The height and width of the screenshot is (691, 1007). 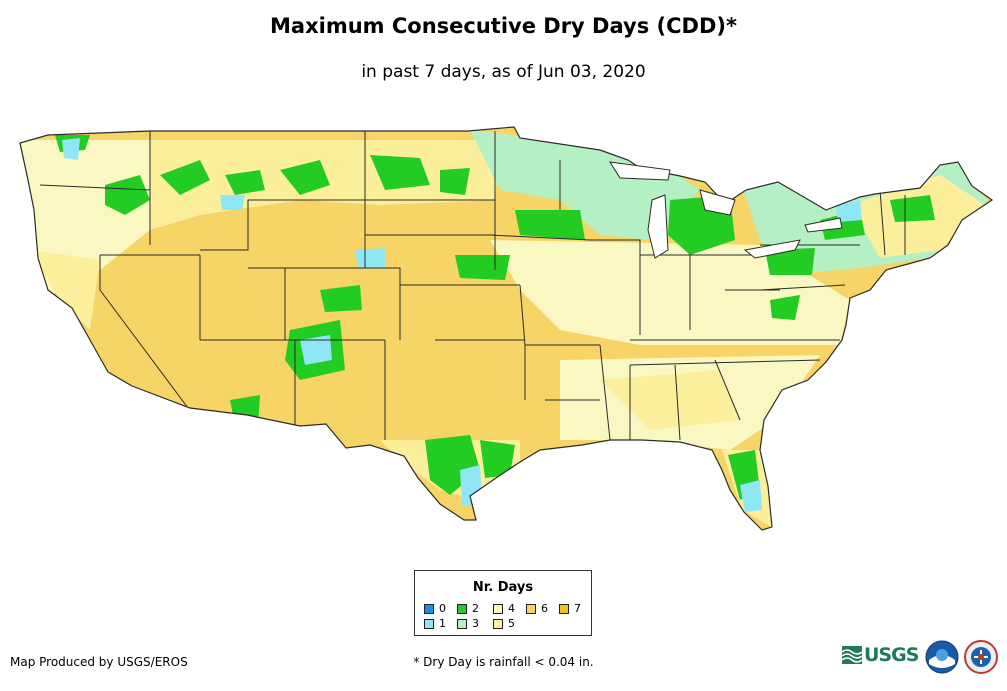 What do you see at coordinates (442, 623) in the screenshot?
I see `legend-label-1: 1` at bounding box center [442, 623].